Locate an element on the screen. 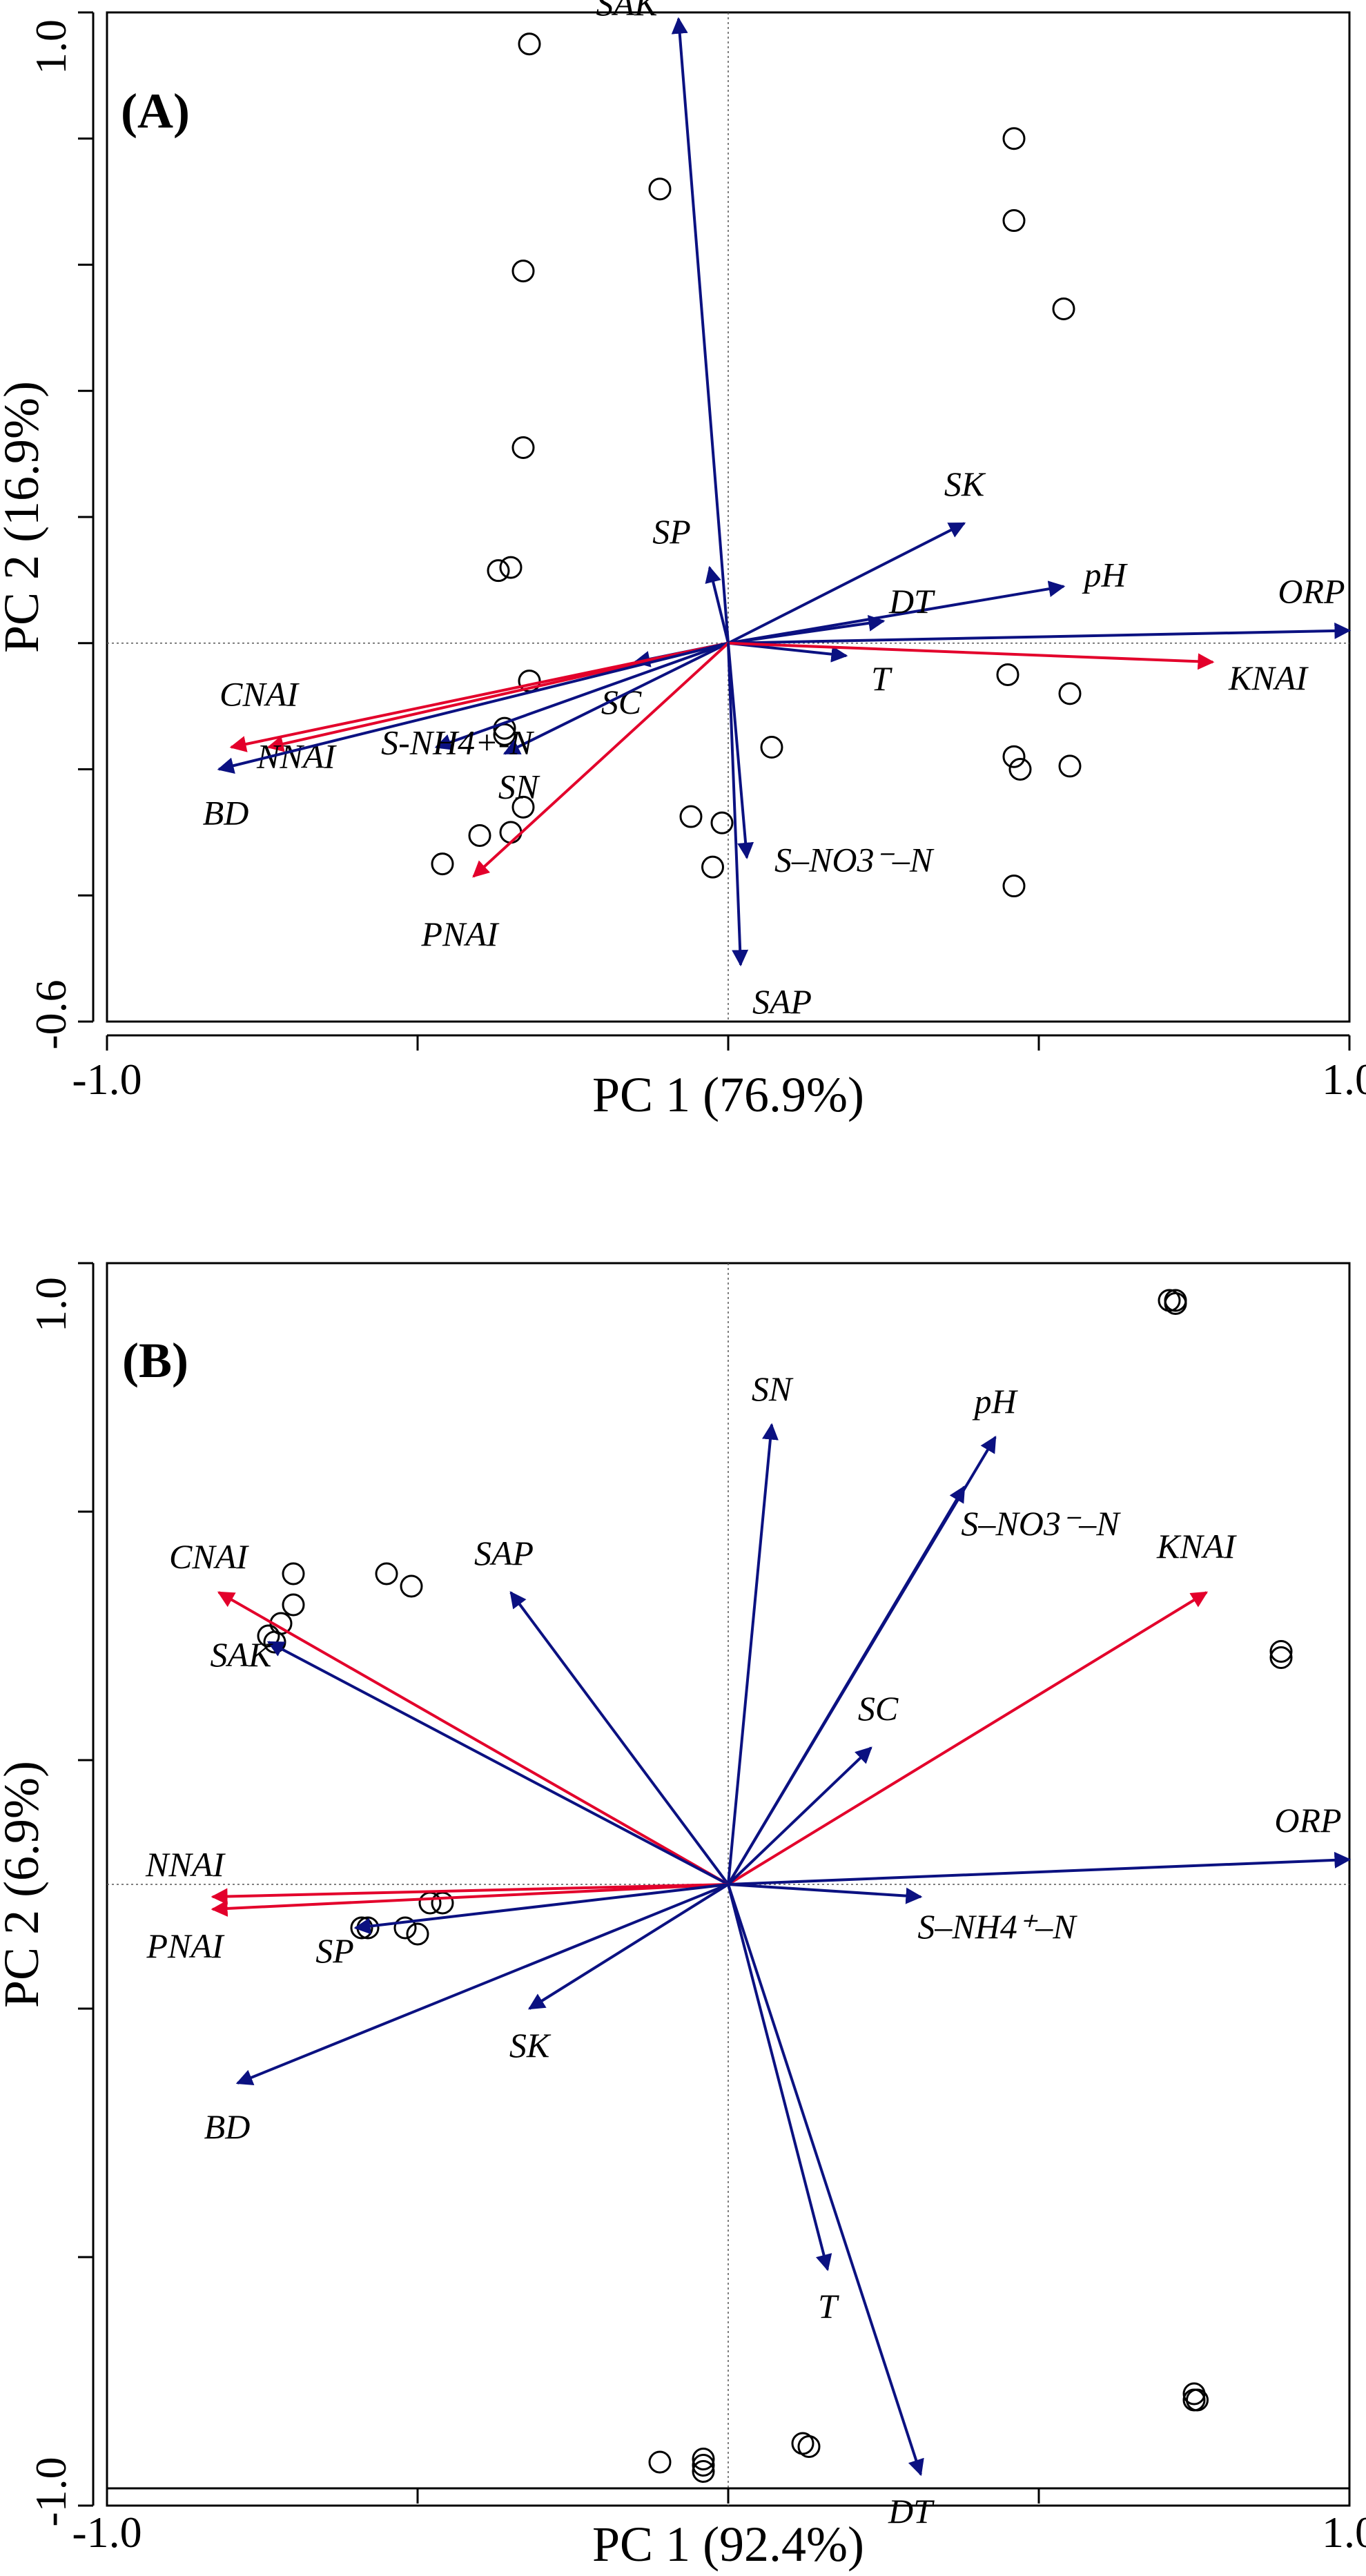 The image size is (1366, 2576). vector-label: BD is located at coordinates (228, 2126).